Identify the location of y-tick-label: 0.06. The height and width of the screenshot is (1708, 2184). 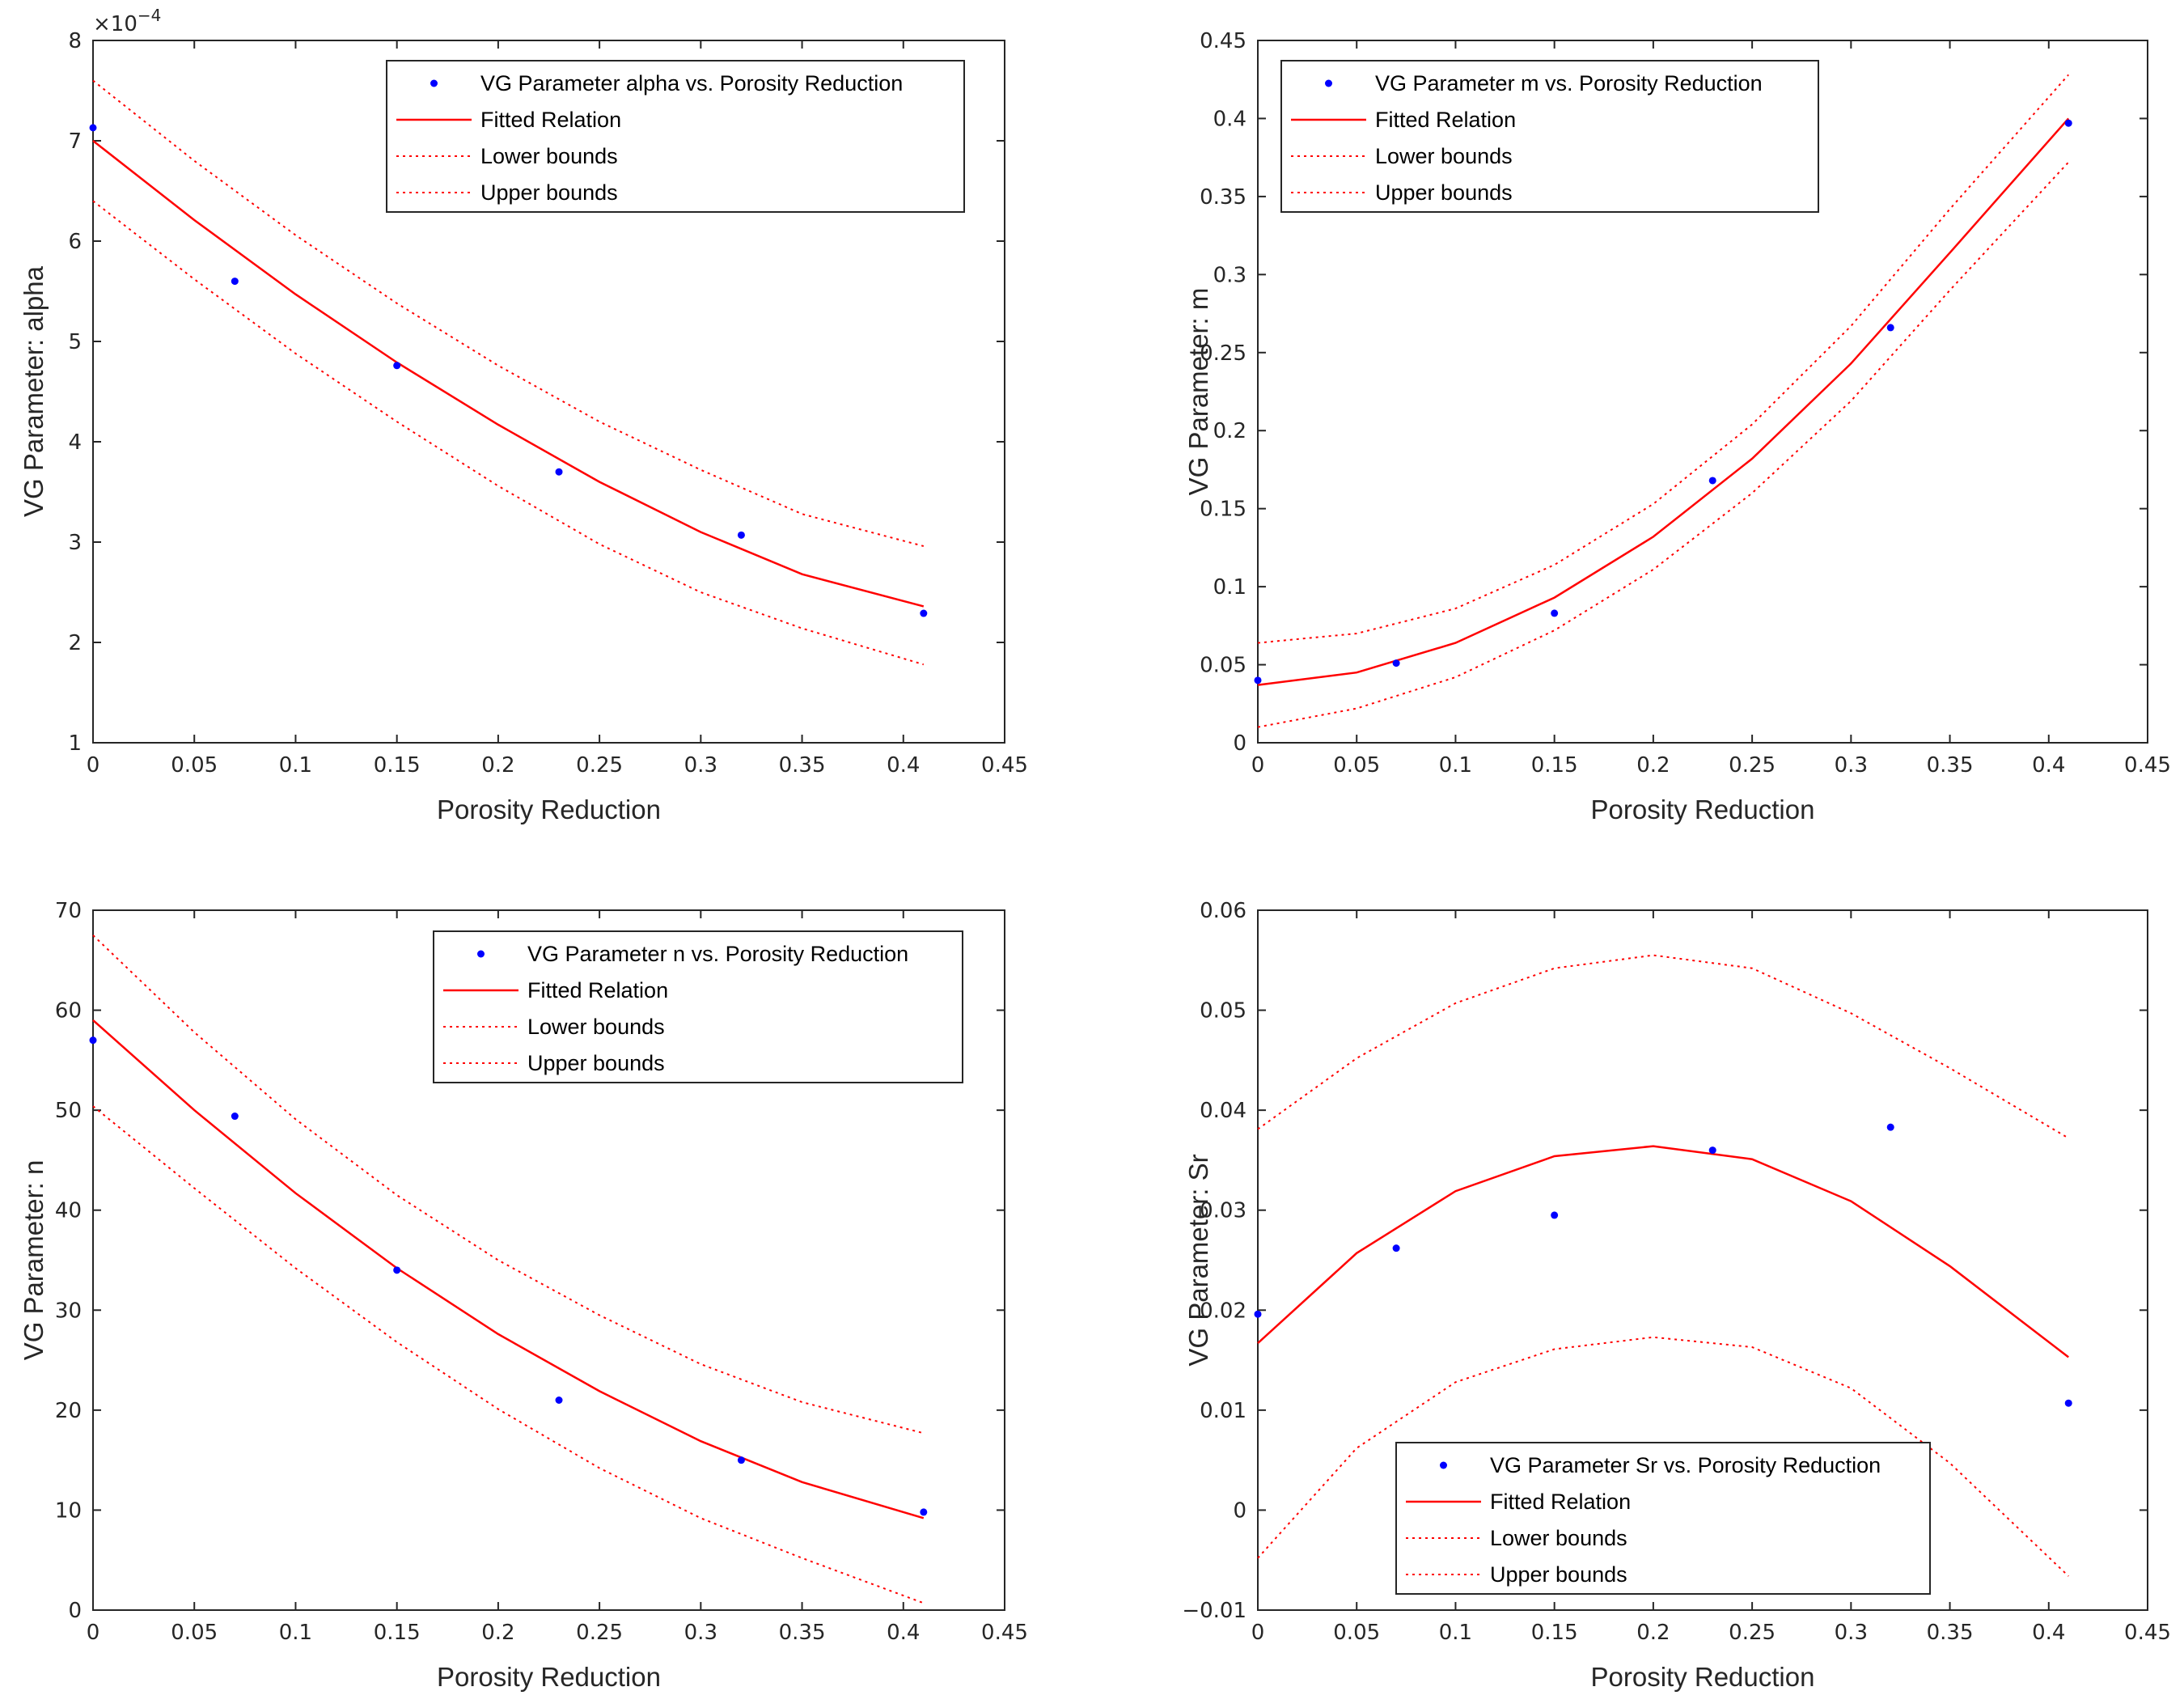
(1223, 911).